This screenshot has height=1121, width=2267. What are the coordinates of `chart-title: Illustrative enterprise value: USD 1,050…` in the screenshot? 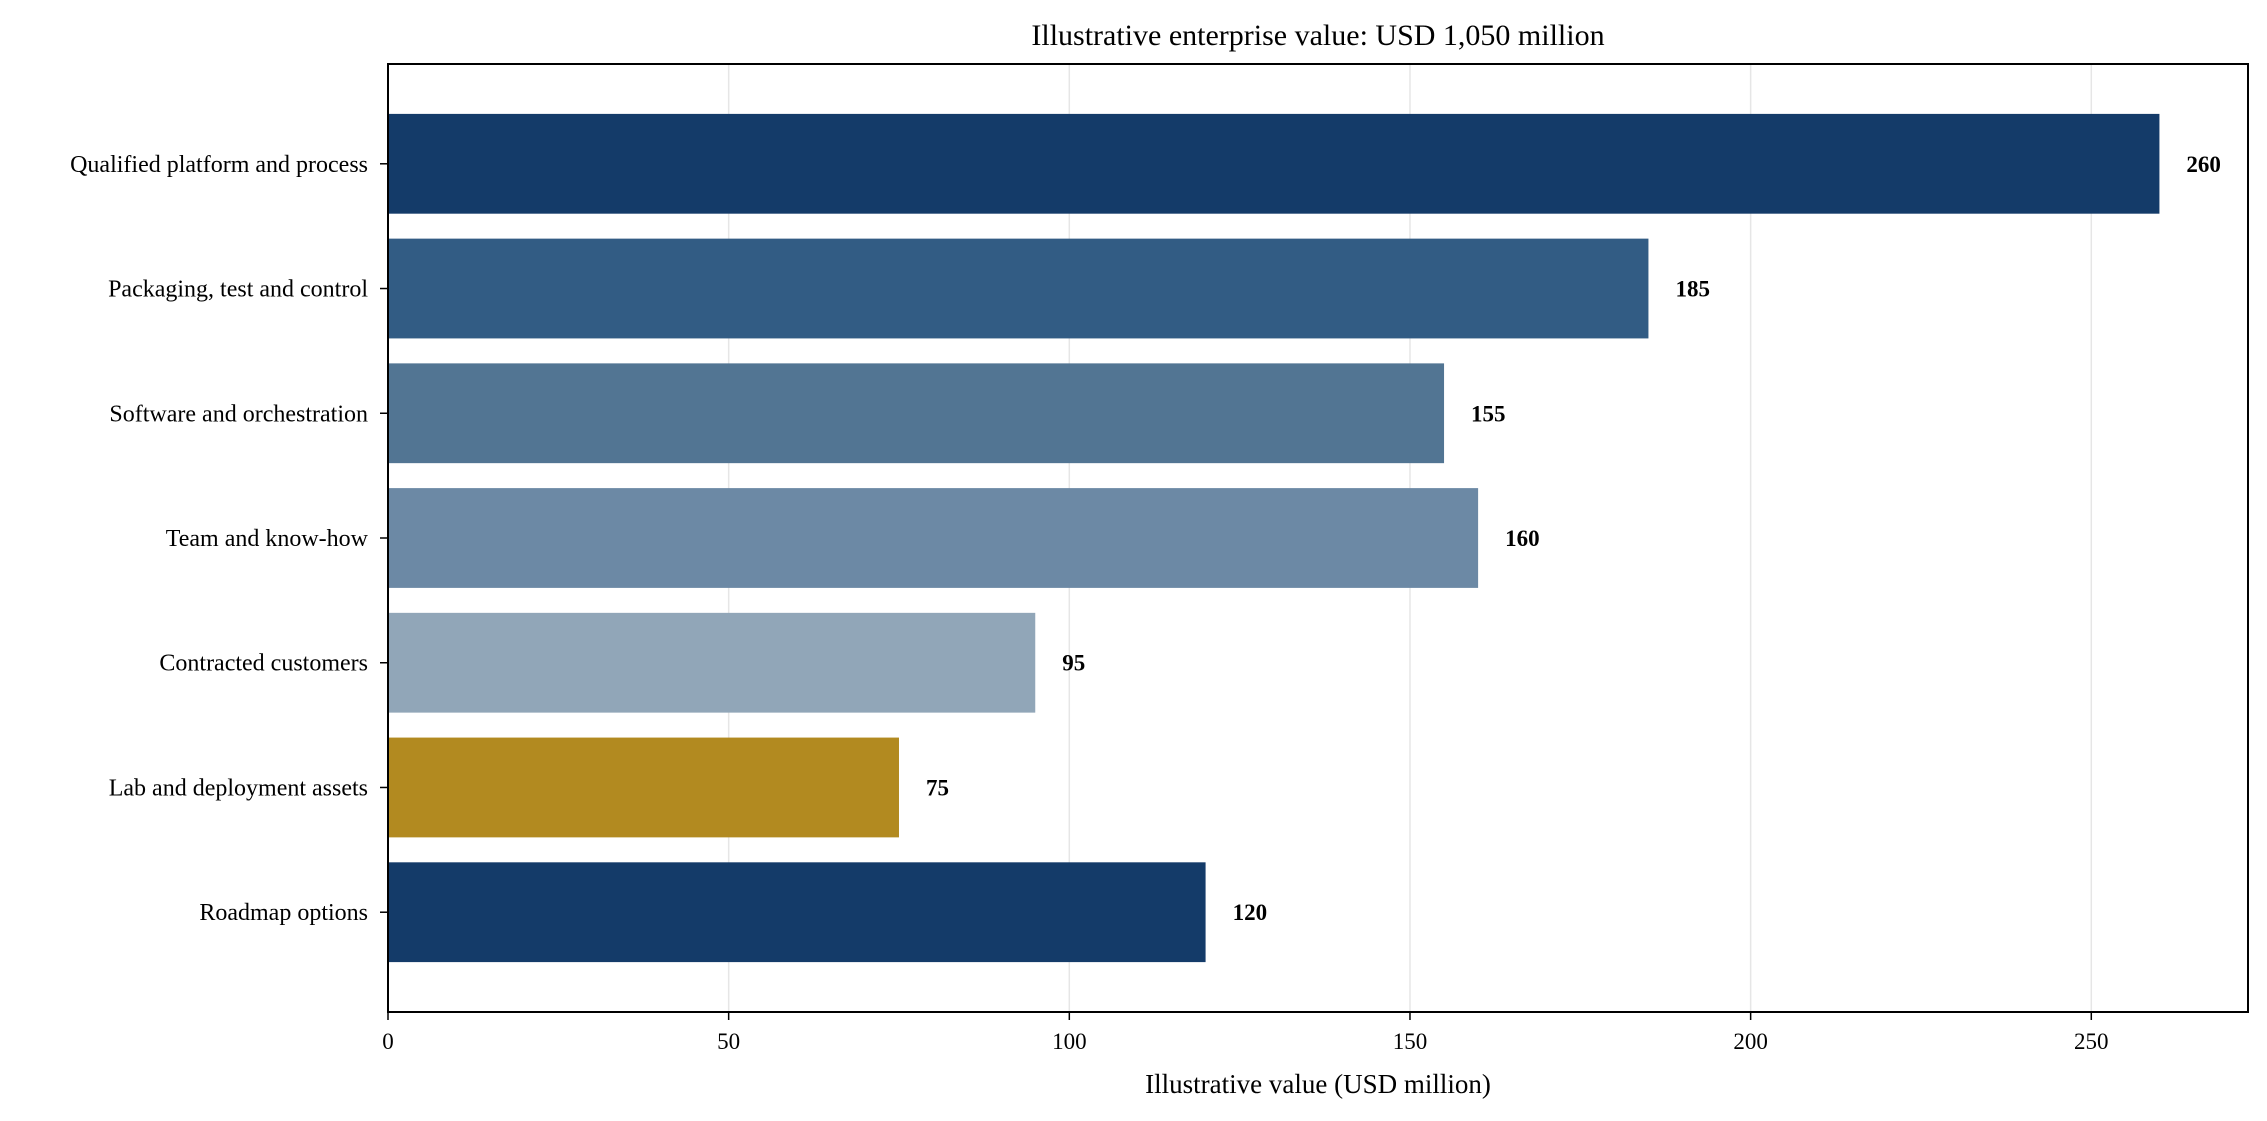 It's located at (1317, 35).